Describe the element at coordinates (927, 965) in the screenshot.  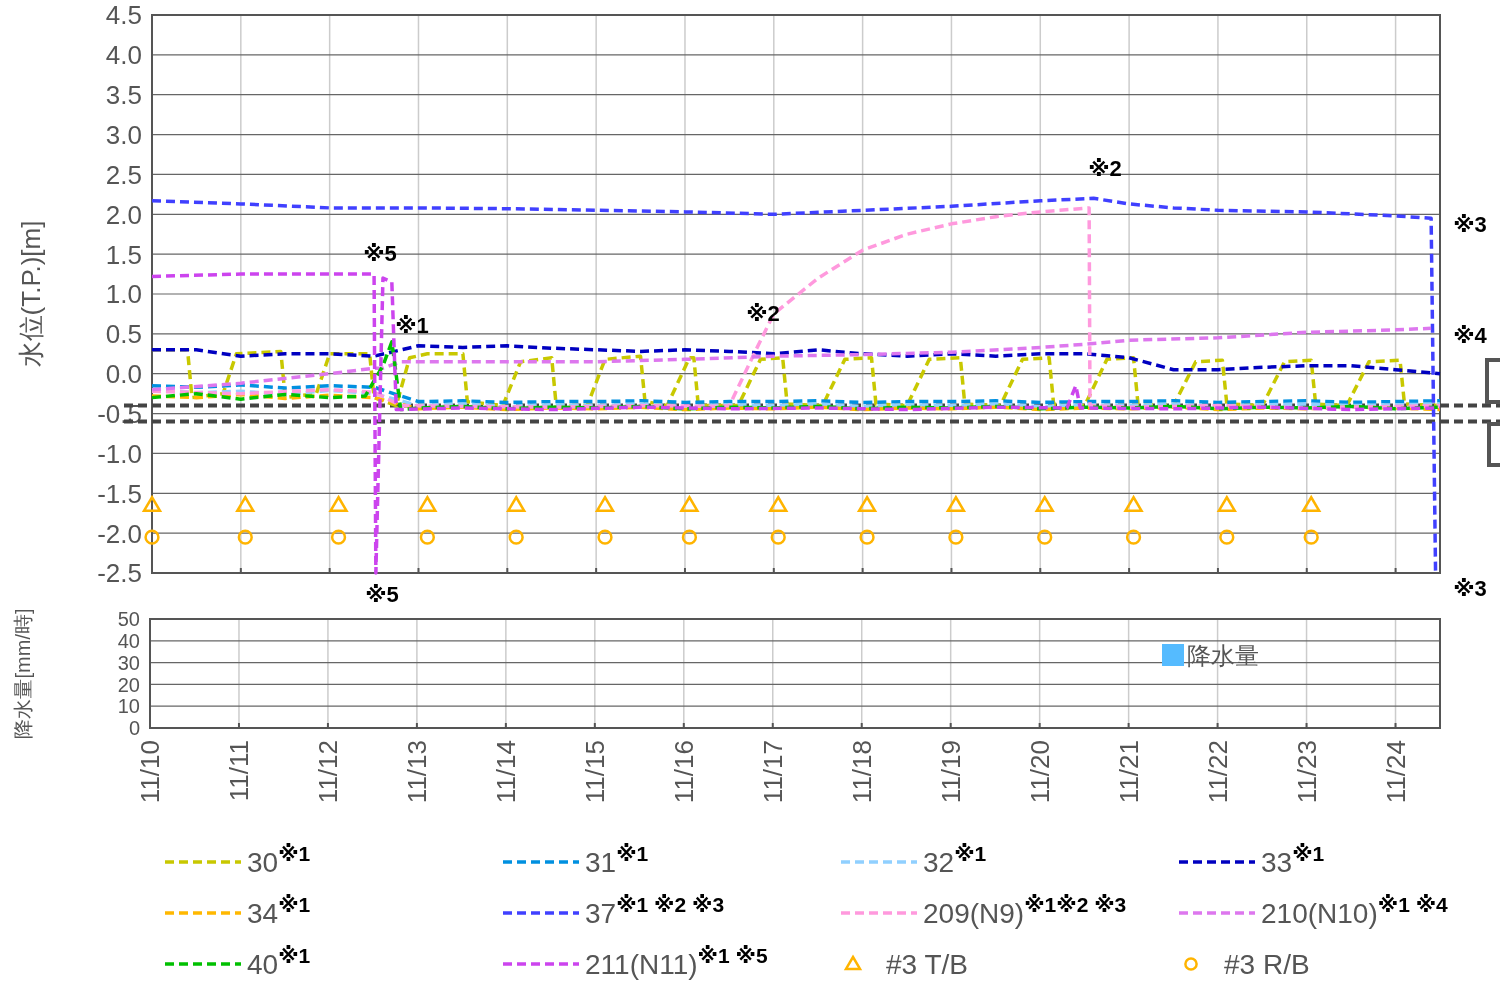
I see `legend-label: #3 T/B` at that location.